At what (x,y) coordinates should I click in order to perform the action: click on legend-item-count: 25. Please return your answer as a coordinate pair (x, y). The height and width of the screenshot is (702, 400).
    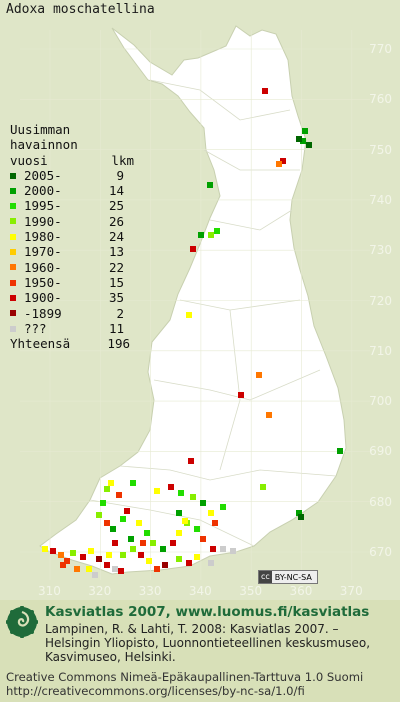
    Looking at the image, I should click on (116, 206).